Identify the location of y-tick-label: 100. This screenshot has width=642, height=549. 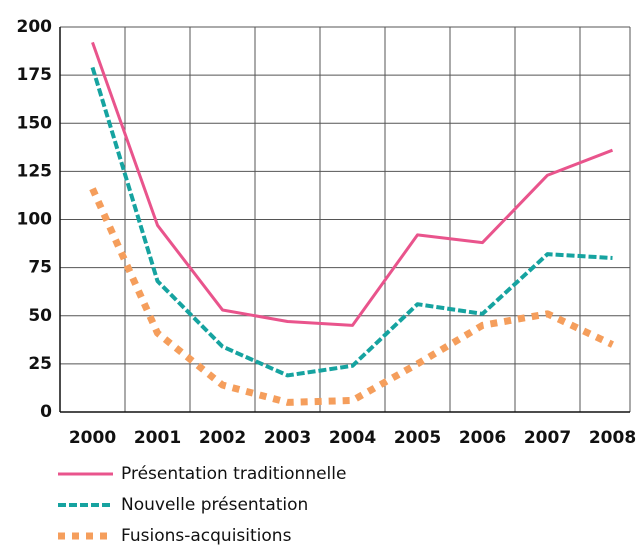
(35, 220).